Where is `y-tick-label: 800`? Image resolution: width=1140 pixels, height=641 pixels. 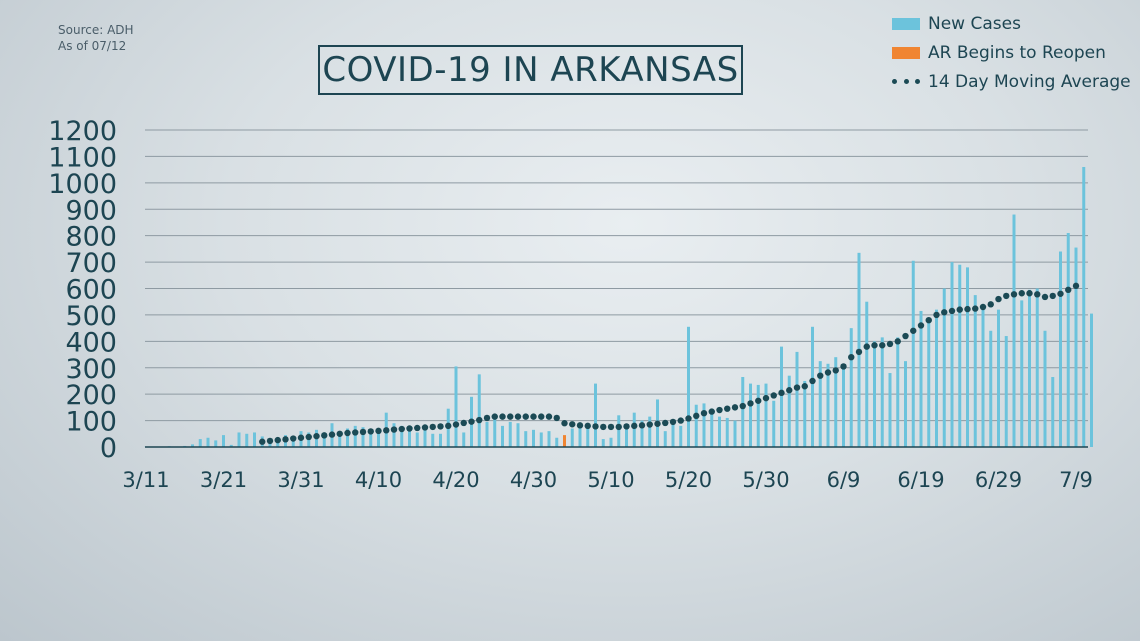 y-tick-label: 800 is located at coordinates (91, 237).